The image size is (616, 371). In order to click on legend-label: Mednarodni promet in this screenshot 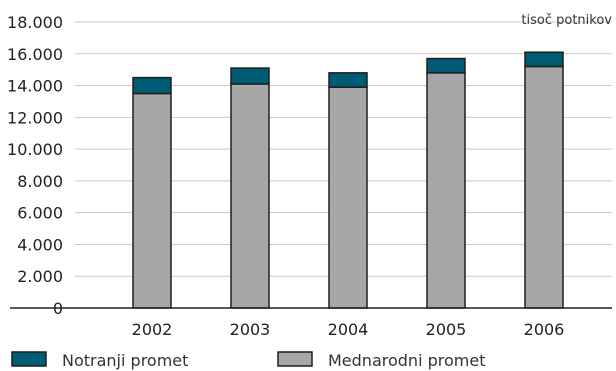, I will do `click(406, 360)`.